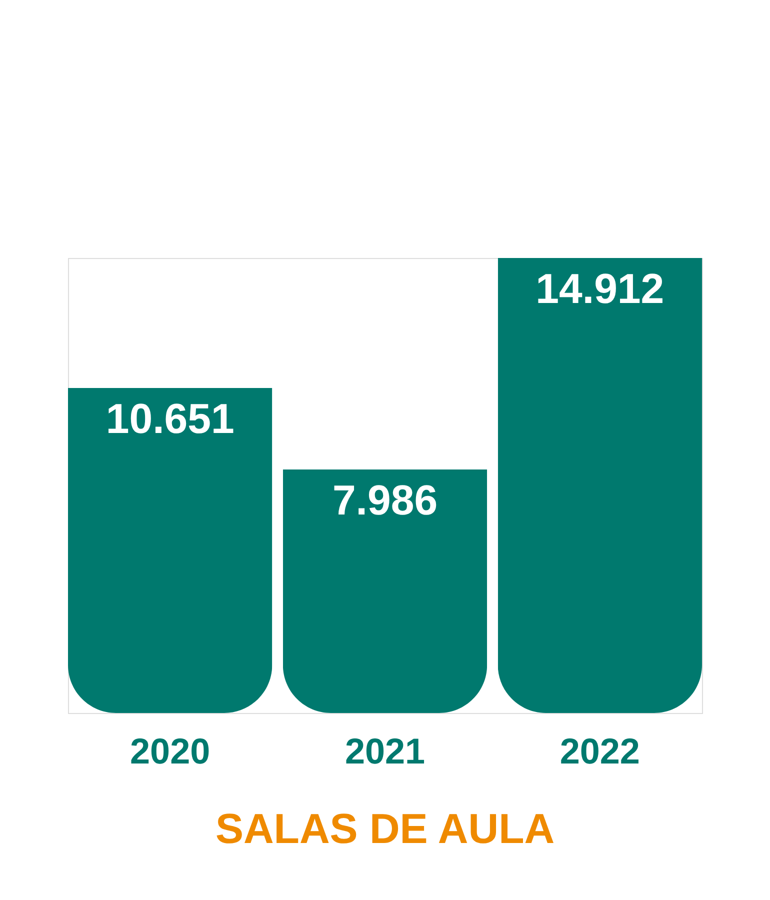 The image size is (770, 900). Describe the element at coordinates (170, 751) in the screenshot. I see `x-tick-label: 2020` at that location.